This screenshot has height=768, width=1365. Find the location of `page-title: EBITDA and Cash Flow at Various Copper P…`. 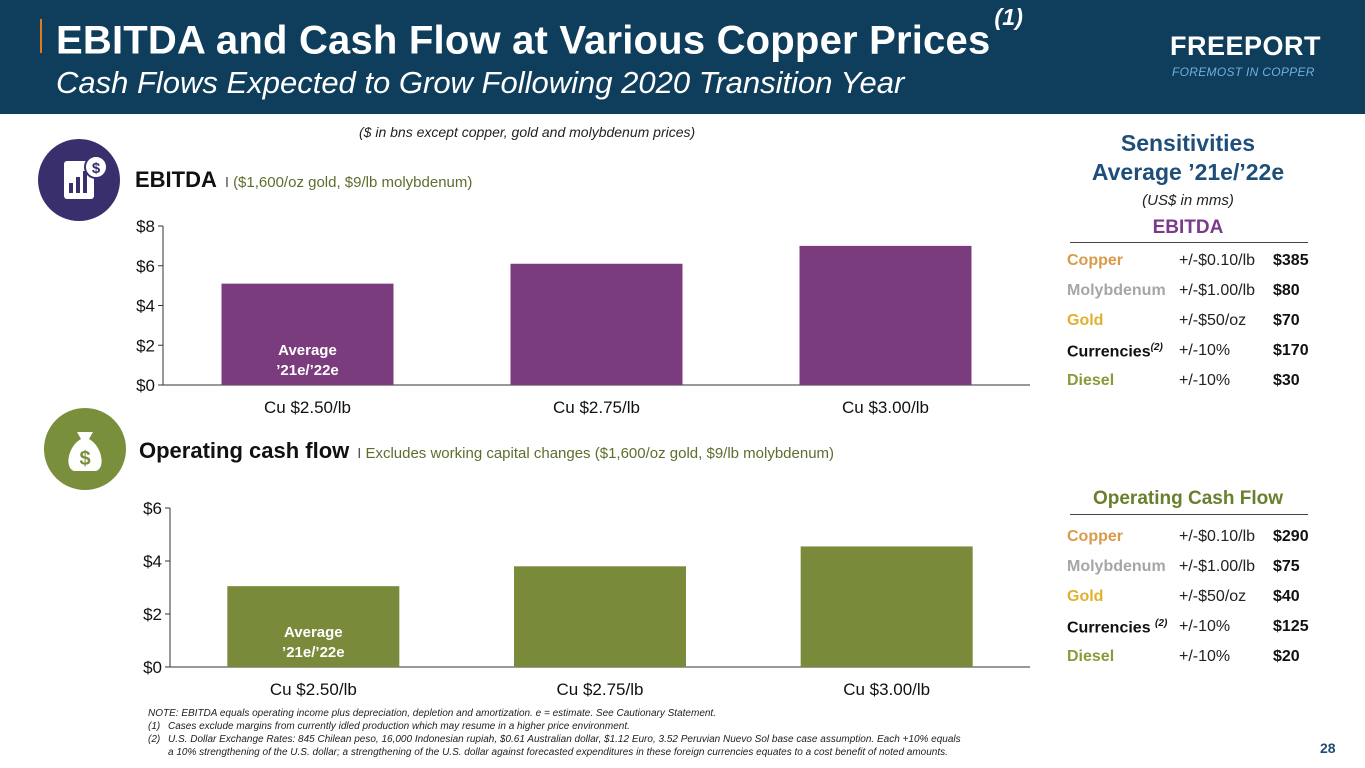

page-title: EBITDA and Cash Flow at Various Copper P… is located at coordinates (540, 33).